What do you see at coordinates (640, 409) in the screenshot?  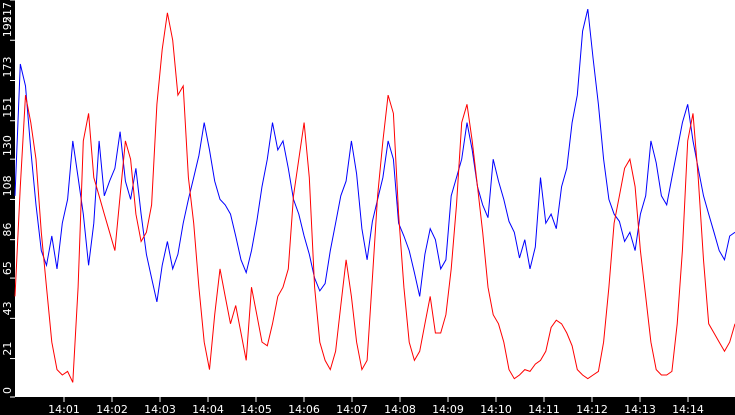 I see `x-tick-label: 14:13` at bounding box center [640, 409].